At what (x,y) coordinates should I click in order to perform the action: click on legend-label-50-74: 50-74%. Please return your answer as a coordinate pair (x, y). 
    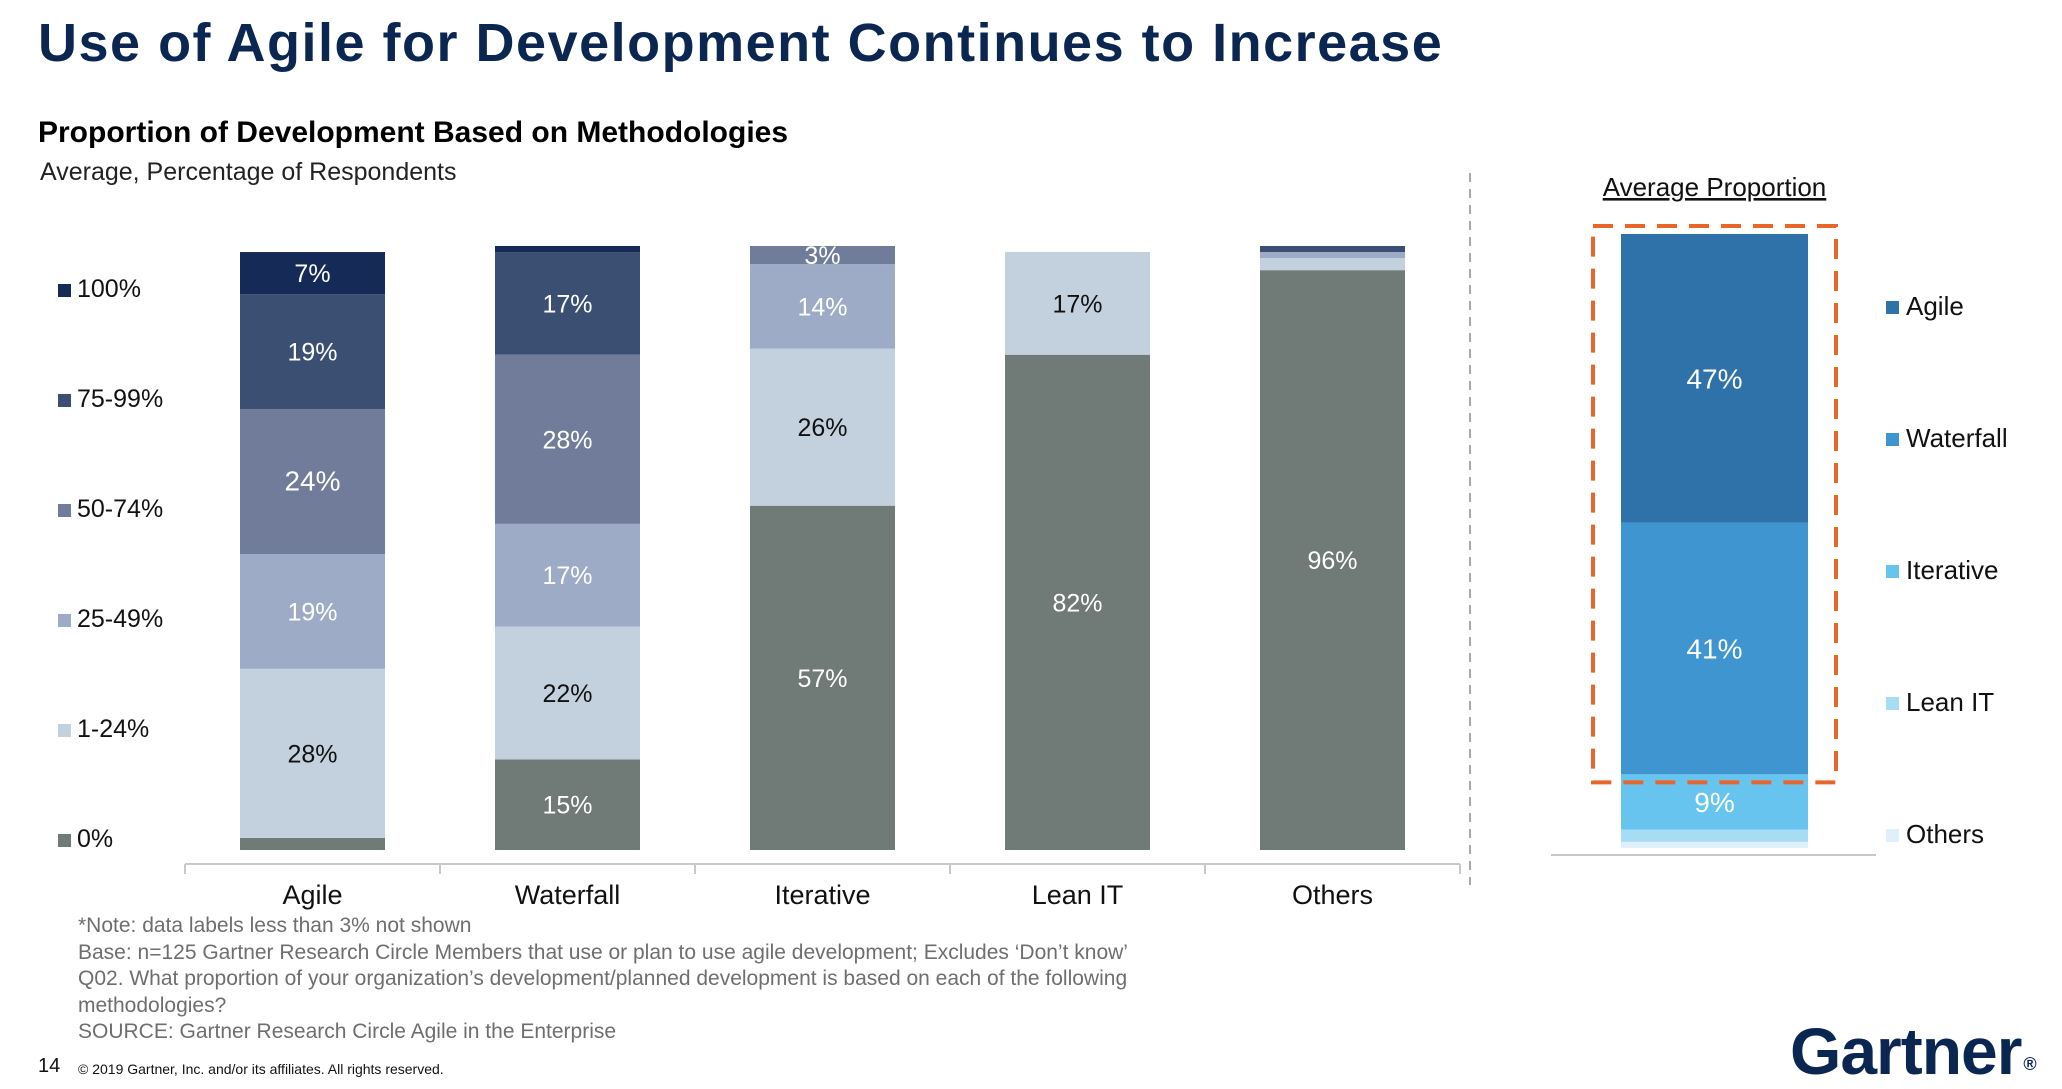
    Looking at the image, I should click on (120, 509).